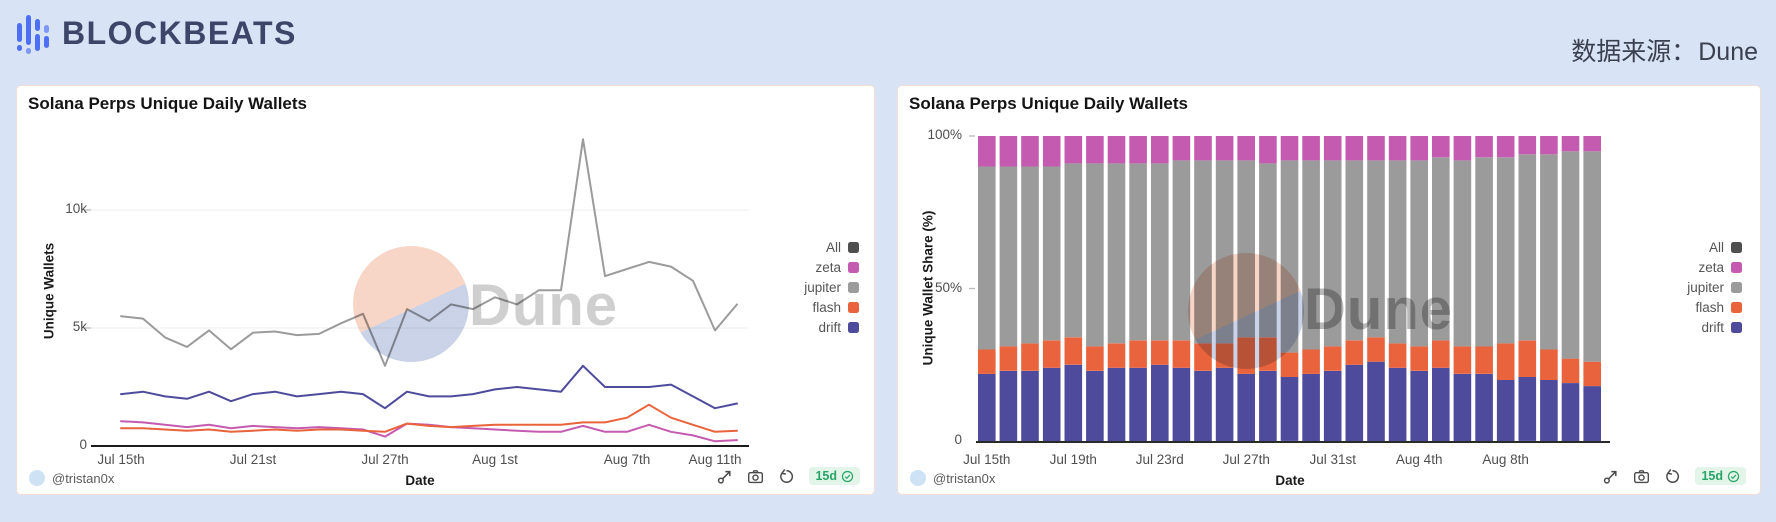 The image size is (1776, 522). Describe the element at coordinates (1711, 267) in the screenshot. I see `legend-label: zeta` at that location.